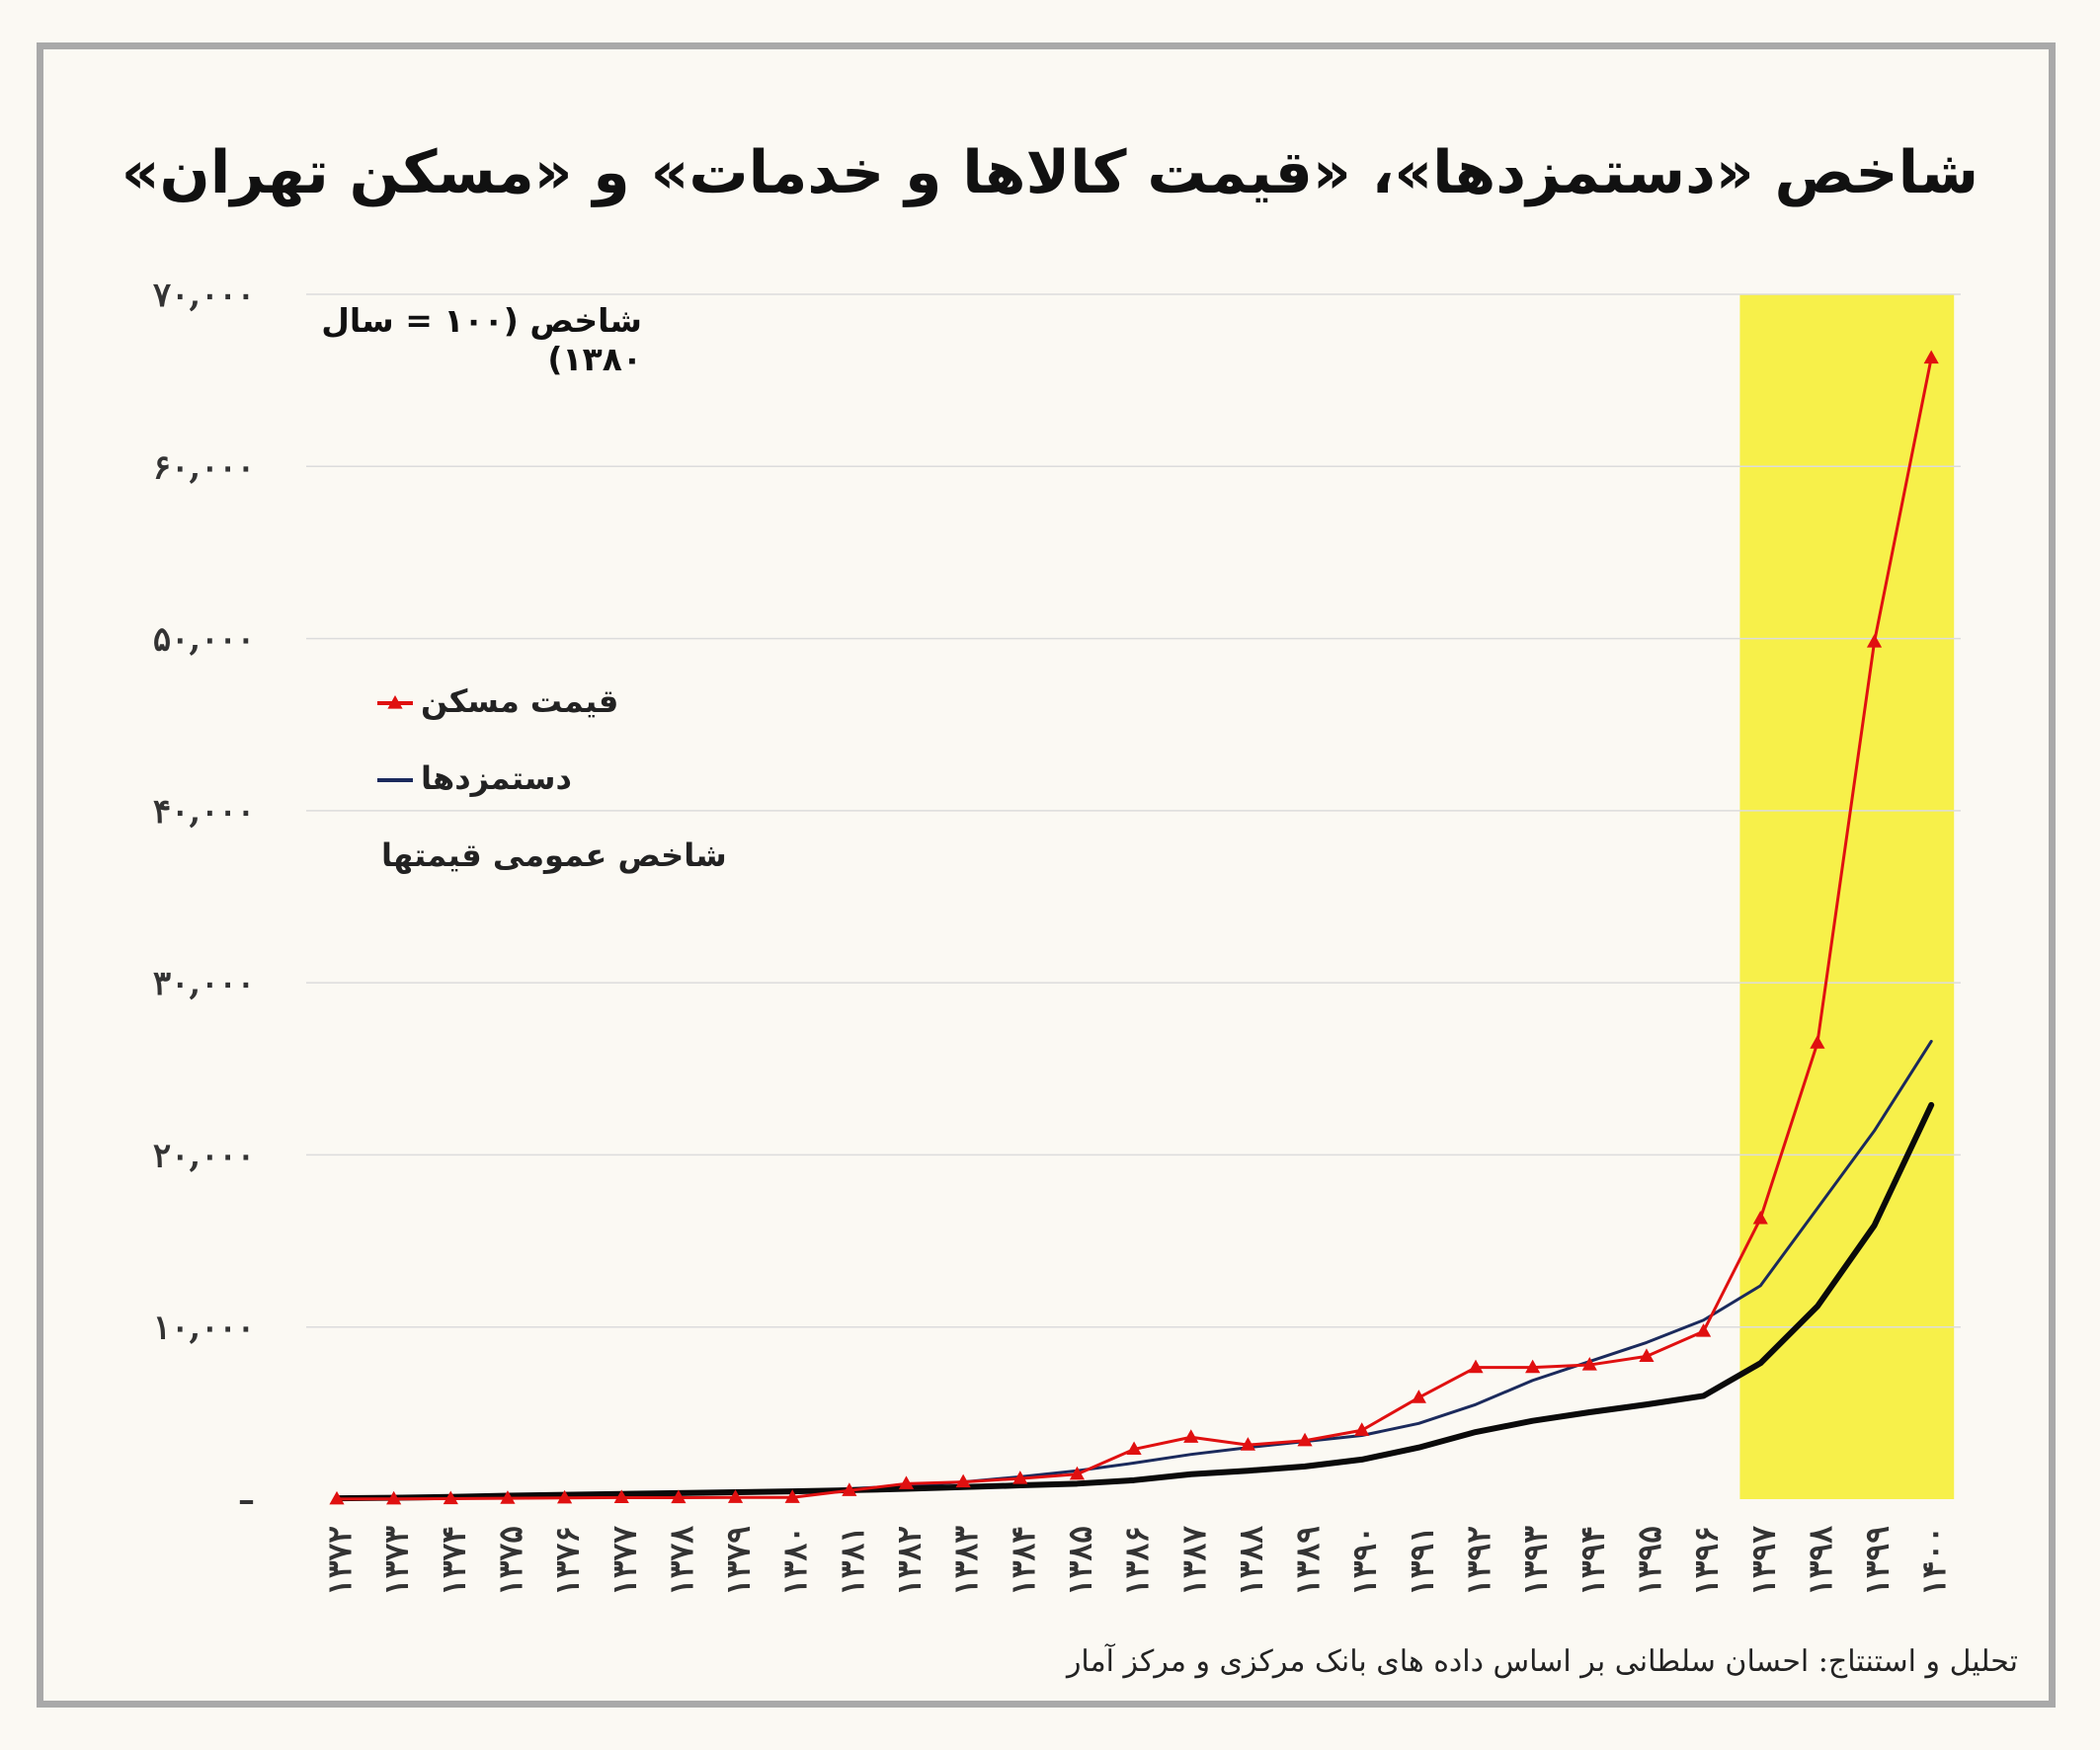 The width and height of the screenshot is (2100, 1750). What do you see at coordinates (624, 1561) in the screenshot?
I see `x-tick-label: ۱۳۷۷` at bounding box center [624, 1561].